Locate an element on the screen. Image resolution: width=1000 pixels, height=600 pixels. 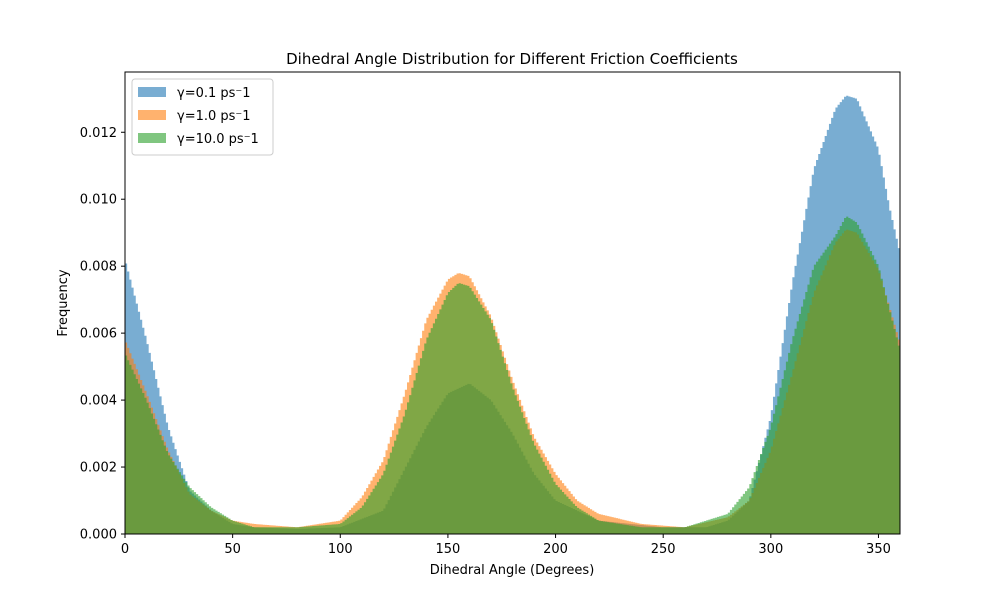
x-axis-ticks: 0 50 100 150 200 250 300 350 is located at coordinates (506, 545).